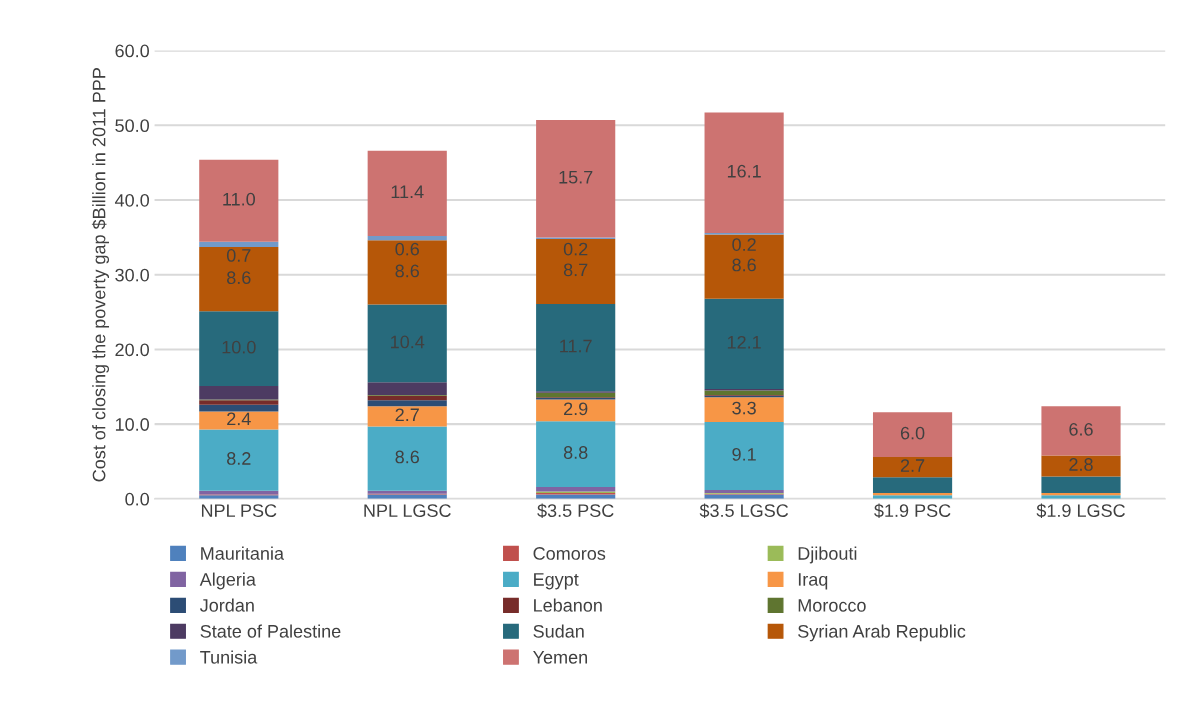  Describe the element at coordinates (239, 419) in the screenshot. I see `data-label: 2.4` at that location.